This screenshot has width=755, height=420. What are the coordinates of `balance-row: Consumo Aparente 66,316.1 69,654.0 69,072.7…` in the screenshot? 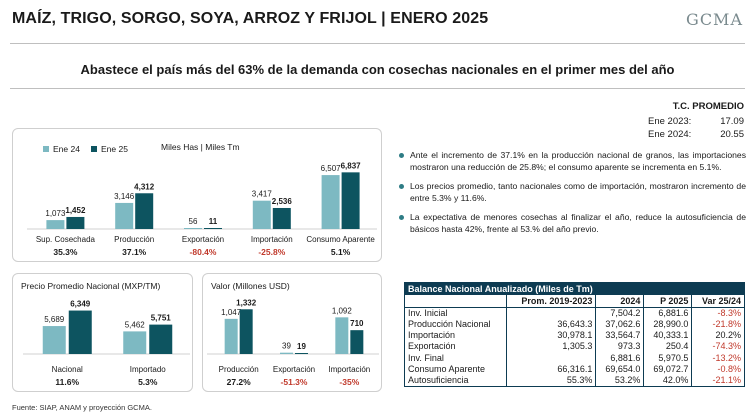 It's located at (574, 369).